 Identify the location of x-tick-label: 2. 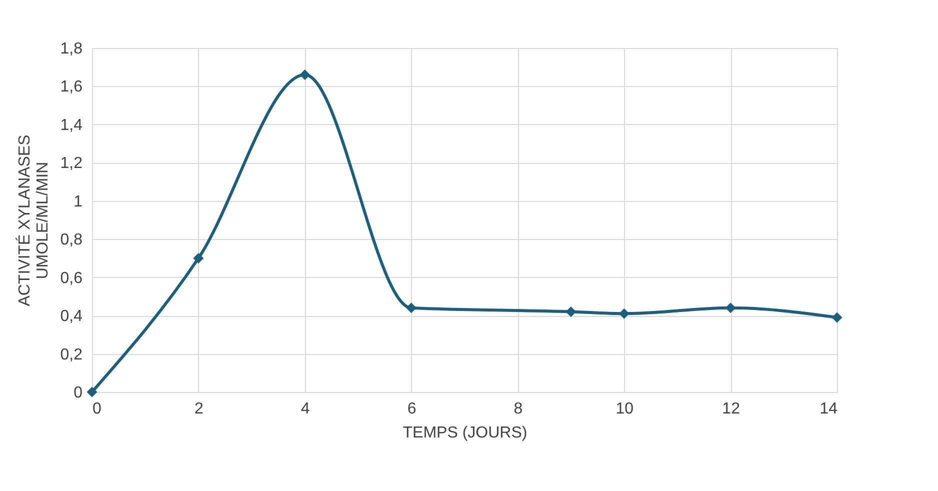
(199, 409).